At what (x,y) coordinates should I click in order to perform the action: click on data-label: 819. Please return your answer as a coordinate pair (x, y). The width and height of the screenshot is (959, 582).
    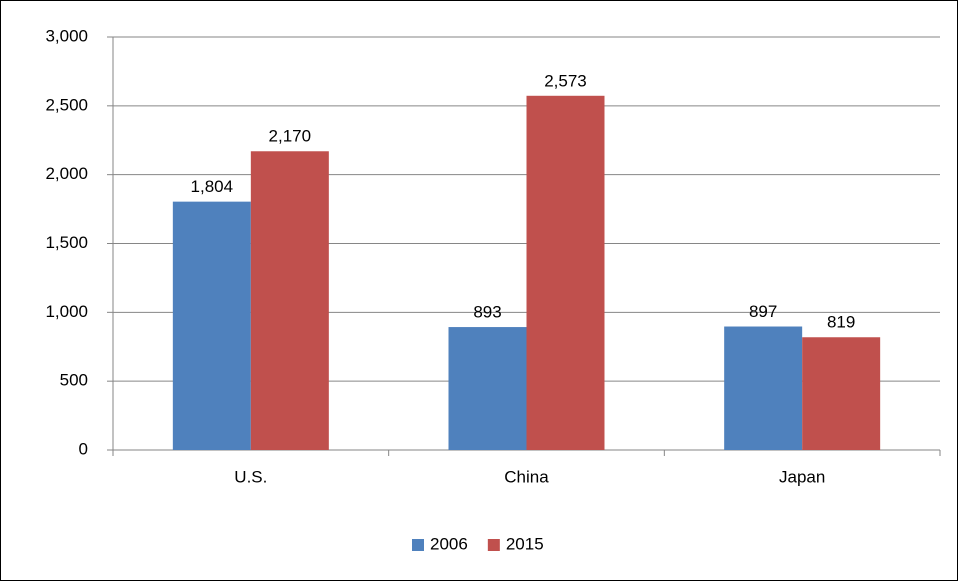
    Looking at the image, I should click on (841, 322).